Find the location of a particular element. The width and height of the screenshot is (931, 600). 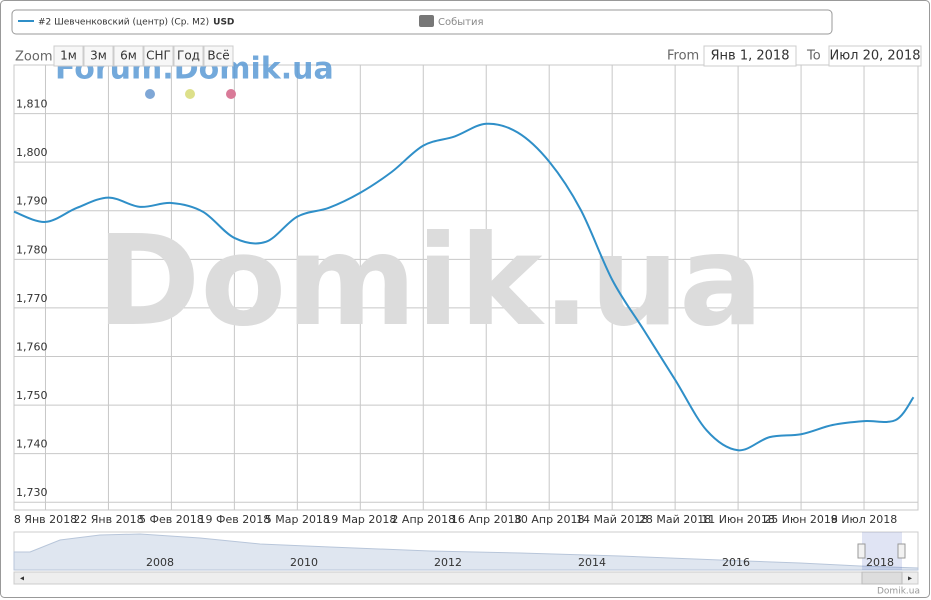

x-tick-label: 9 Июл 2018 is located at coordinates (864, 519).